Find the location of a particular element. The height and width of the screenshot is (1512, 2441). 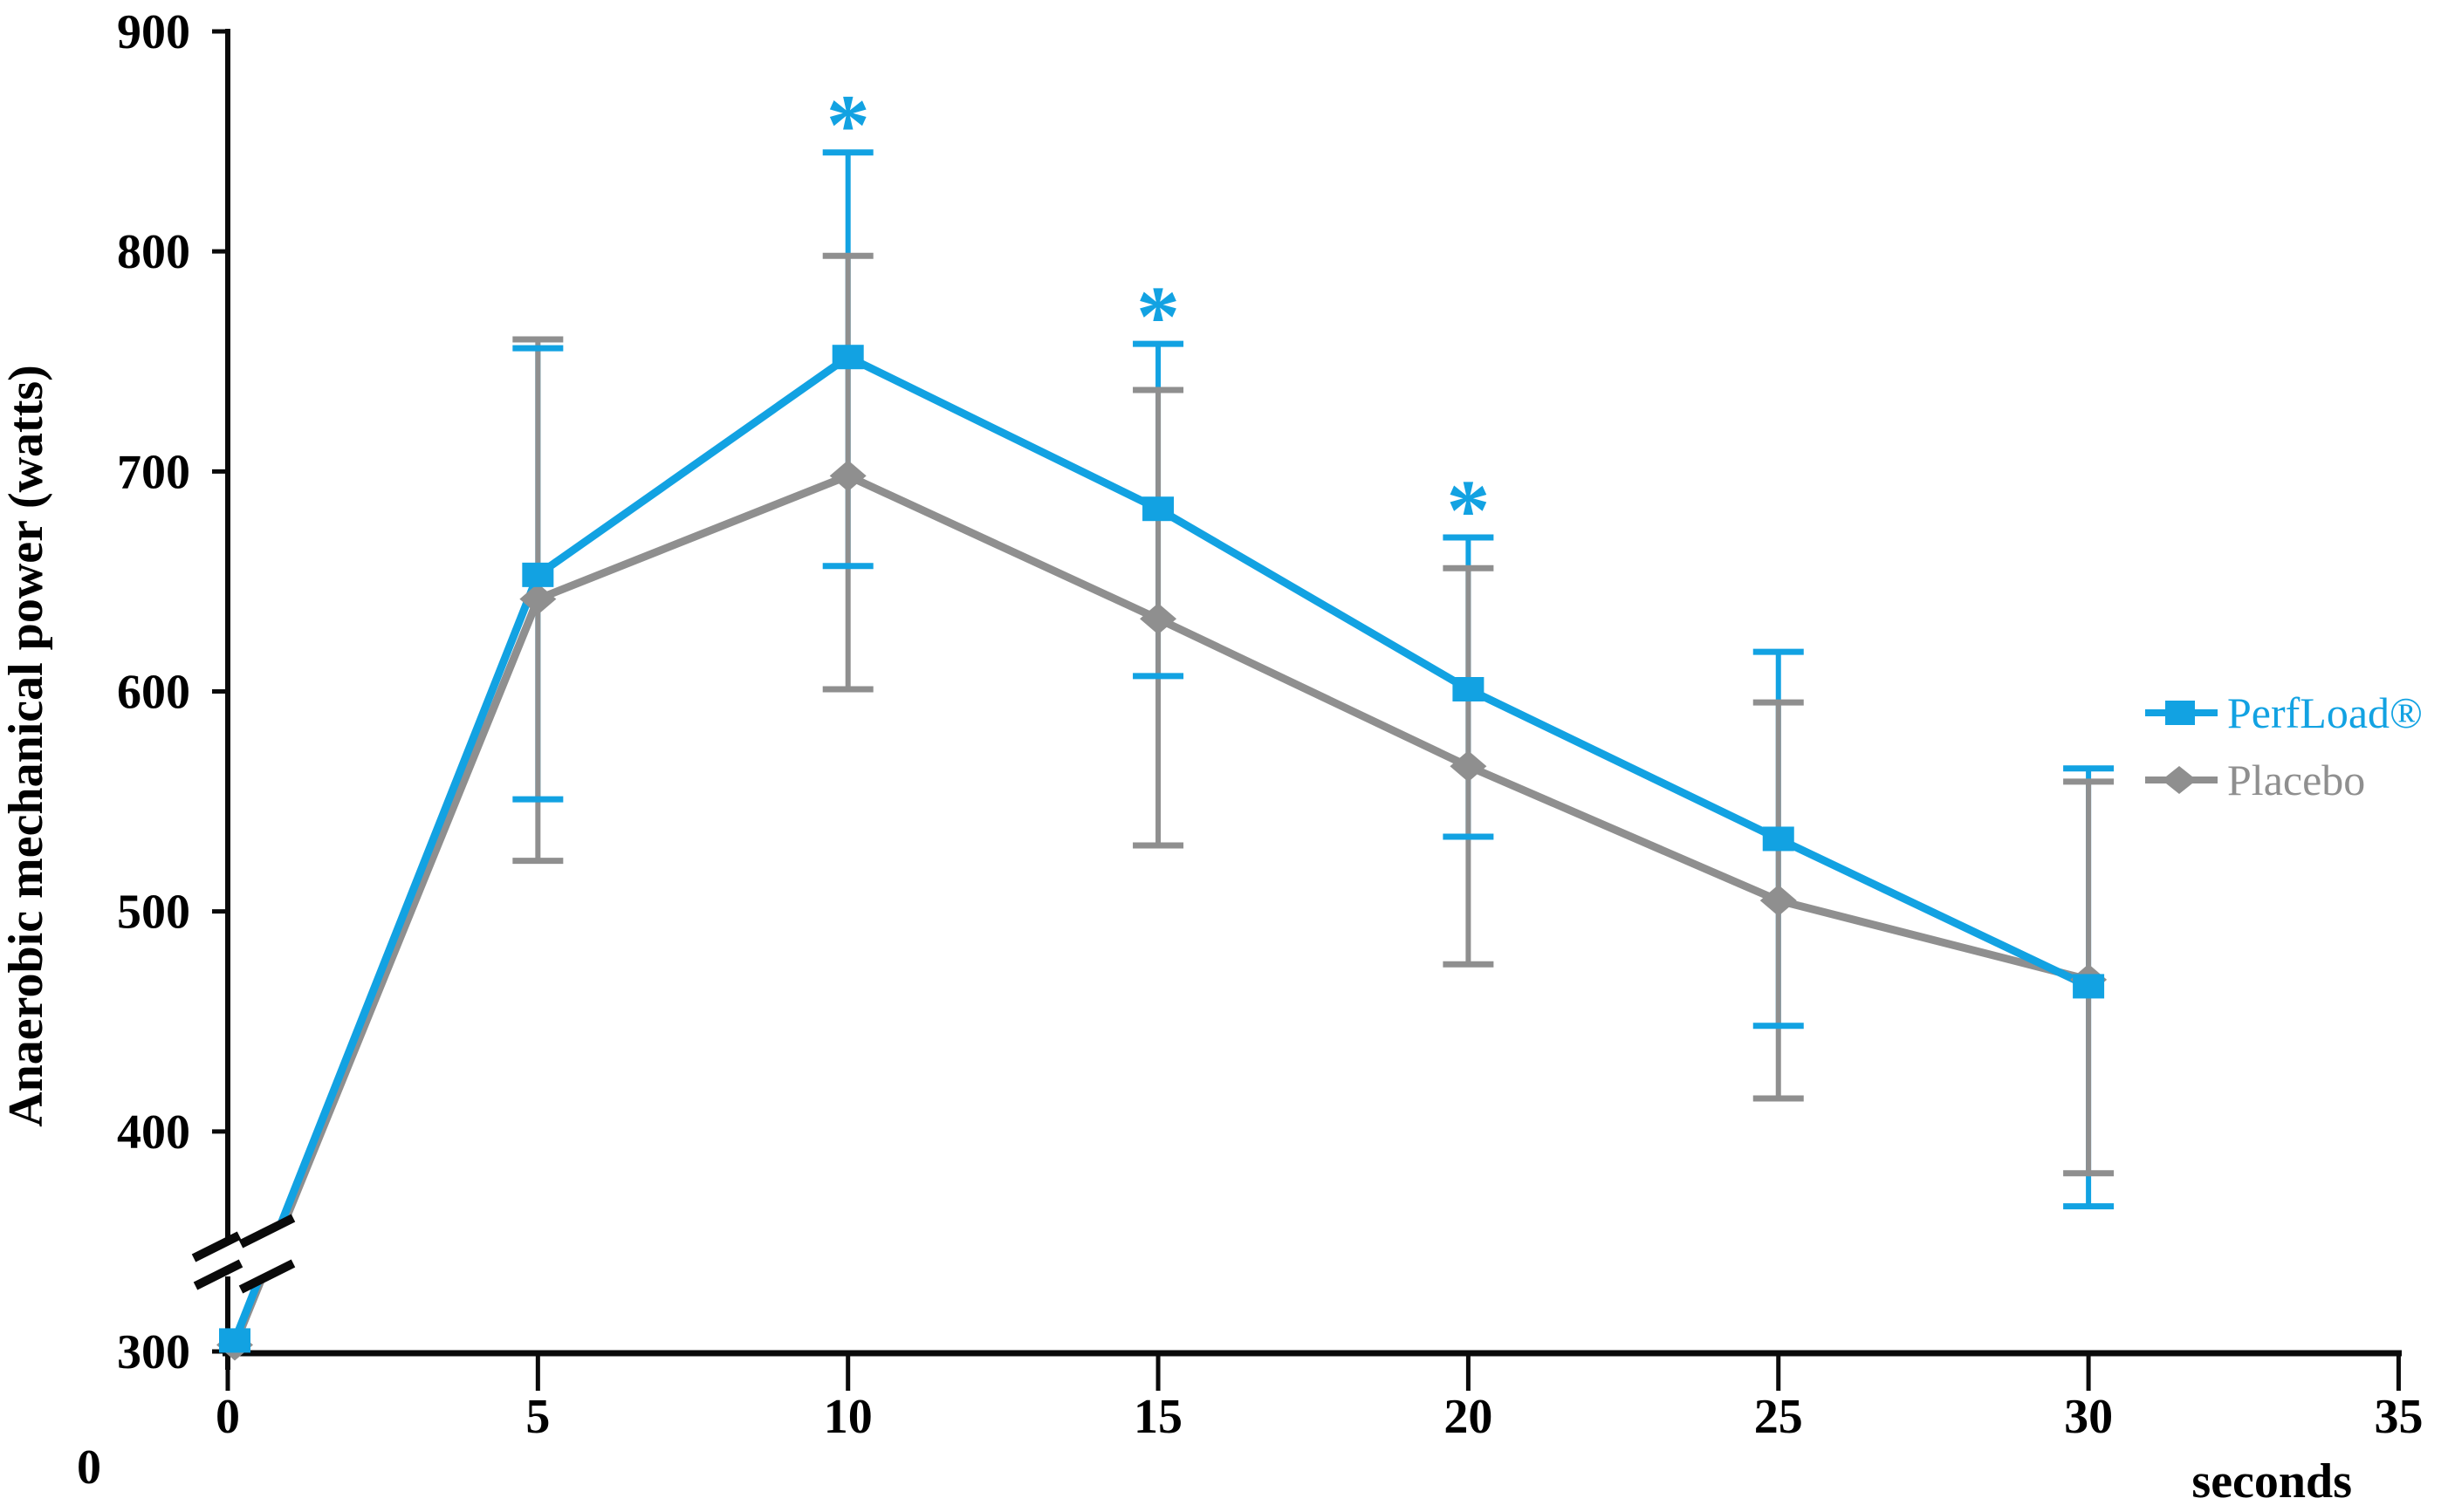

y-tick-label: 300 is located at coordinates (153, 1352).